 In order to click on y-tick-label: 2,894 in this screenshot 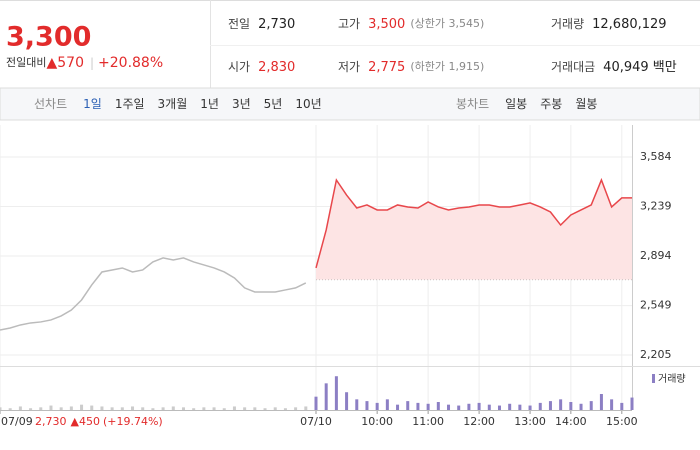, I will do `click(656, 255)`.